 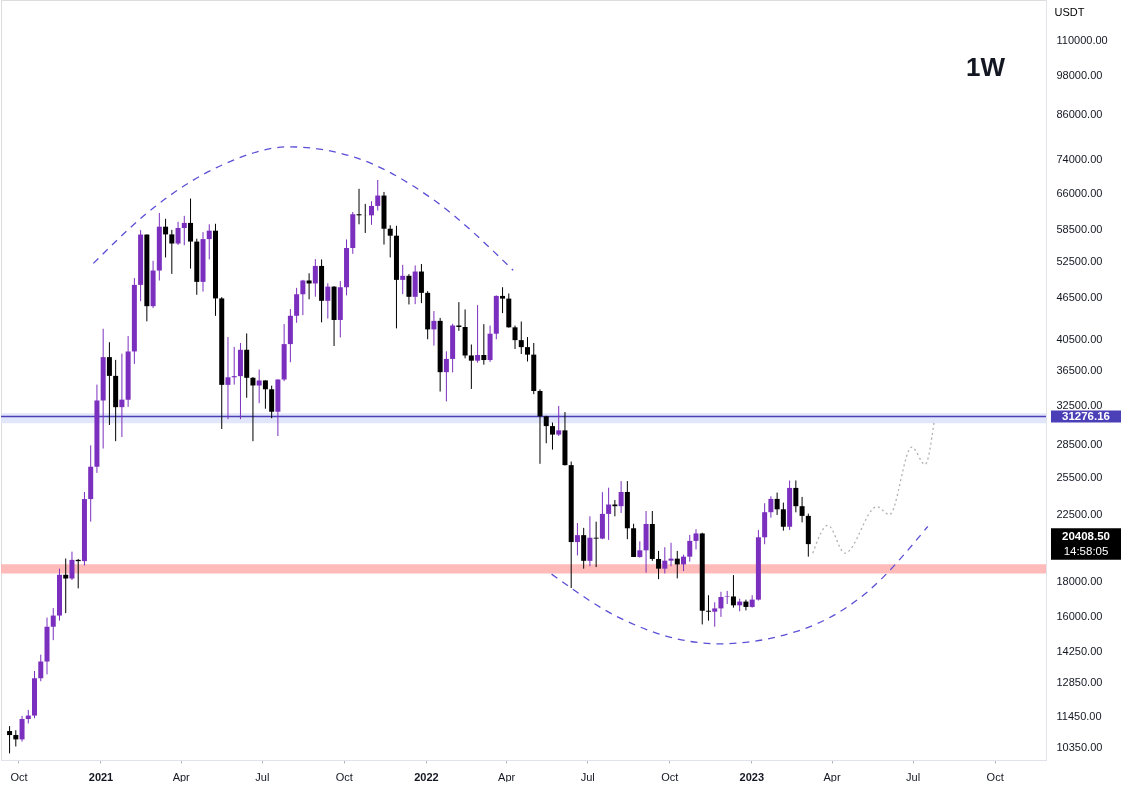 I want to click on y-axis-title: USDT, so click(x=1069, y=11).